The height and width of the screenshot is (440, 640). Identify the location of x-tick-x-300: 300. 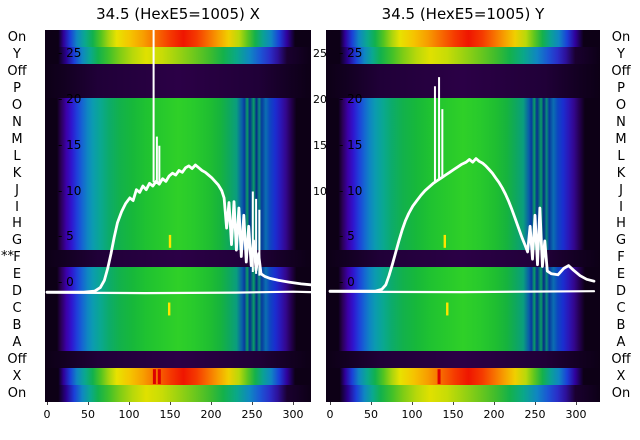
(293, 414).